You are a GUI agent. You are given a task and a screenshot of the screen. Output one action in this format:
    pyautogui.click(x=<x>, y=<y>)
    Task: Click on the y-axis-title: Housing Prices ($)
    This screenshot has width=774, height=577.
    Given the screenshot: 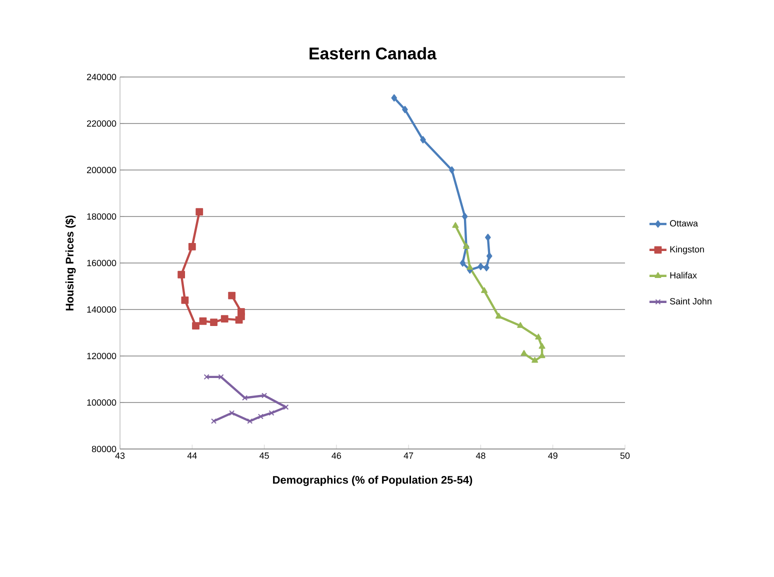 What is the action you would take?
    pyautogui.click(x=70, y=262)
    